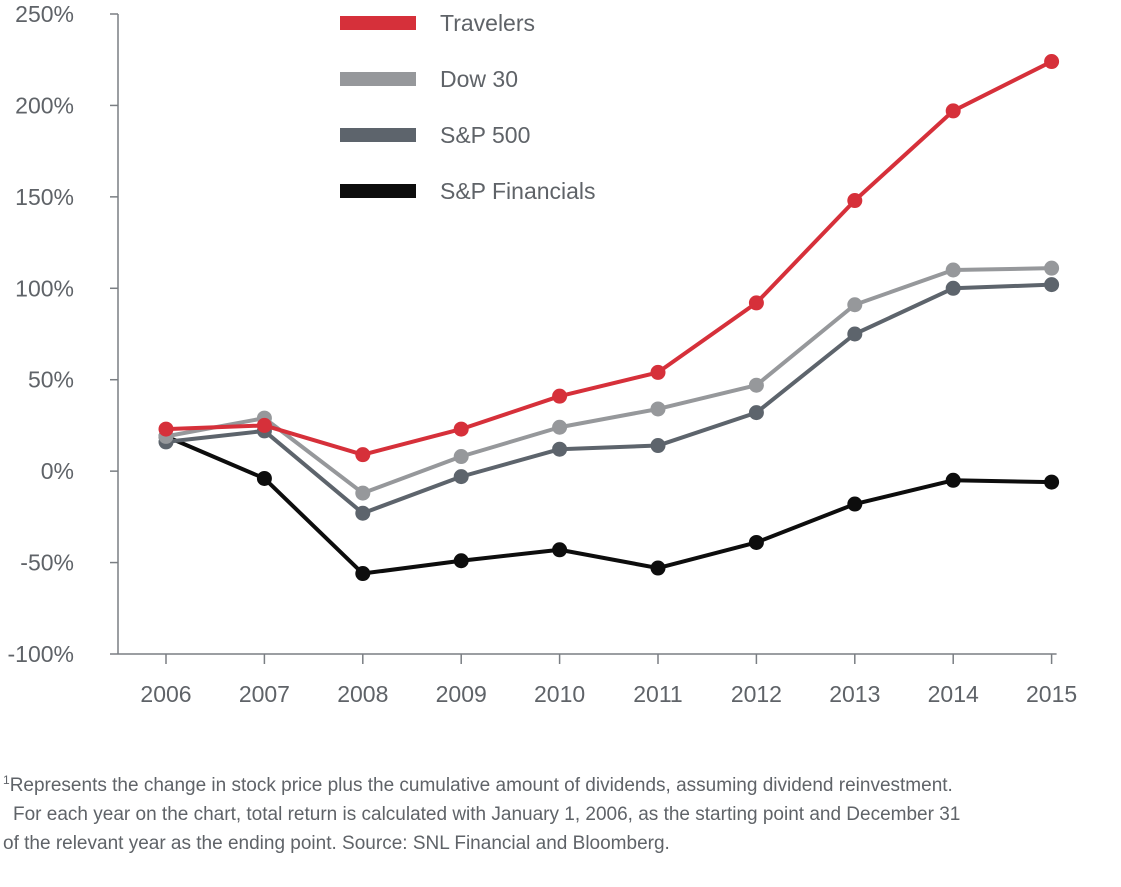  Describe the element at coordinates (468, 107) in the screenshot. I see `legend: Travelers Dow 30 S&P 500 S&P Financials` at that location.